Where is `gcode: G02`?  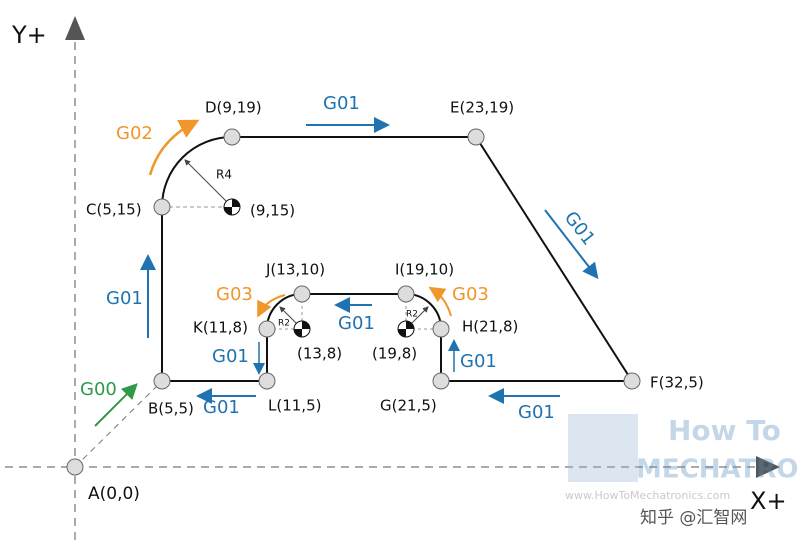 gcode: G02 is located at coordinates (134, 133).